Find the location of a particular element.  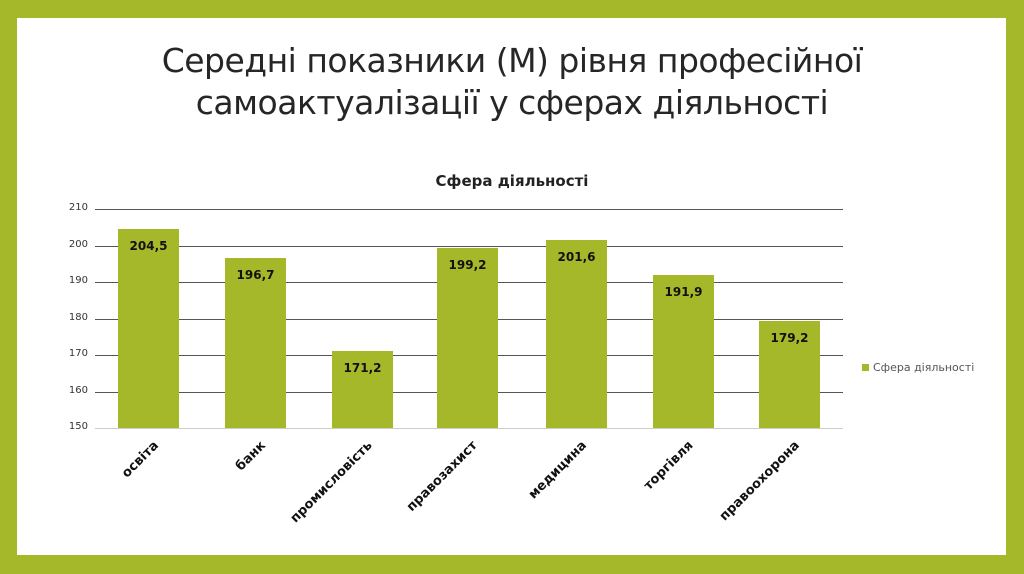

bar-value-label: 179,2 is located at coordinates (789, 338).